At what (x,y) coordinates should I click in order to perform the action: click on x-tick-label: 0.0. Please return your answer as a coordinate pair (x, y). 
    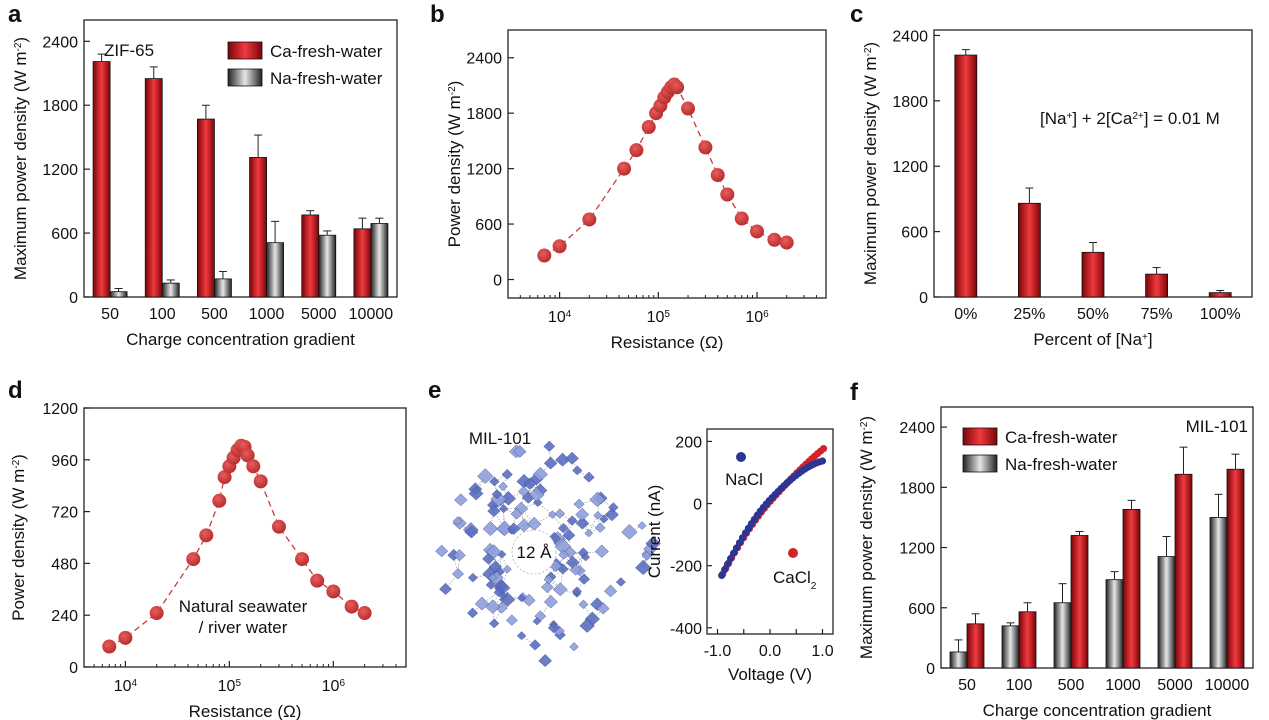
    Looking at the image, I should click on (770, 651).